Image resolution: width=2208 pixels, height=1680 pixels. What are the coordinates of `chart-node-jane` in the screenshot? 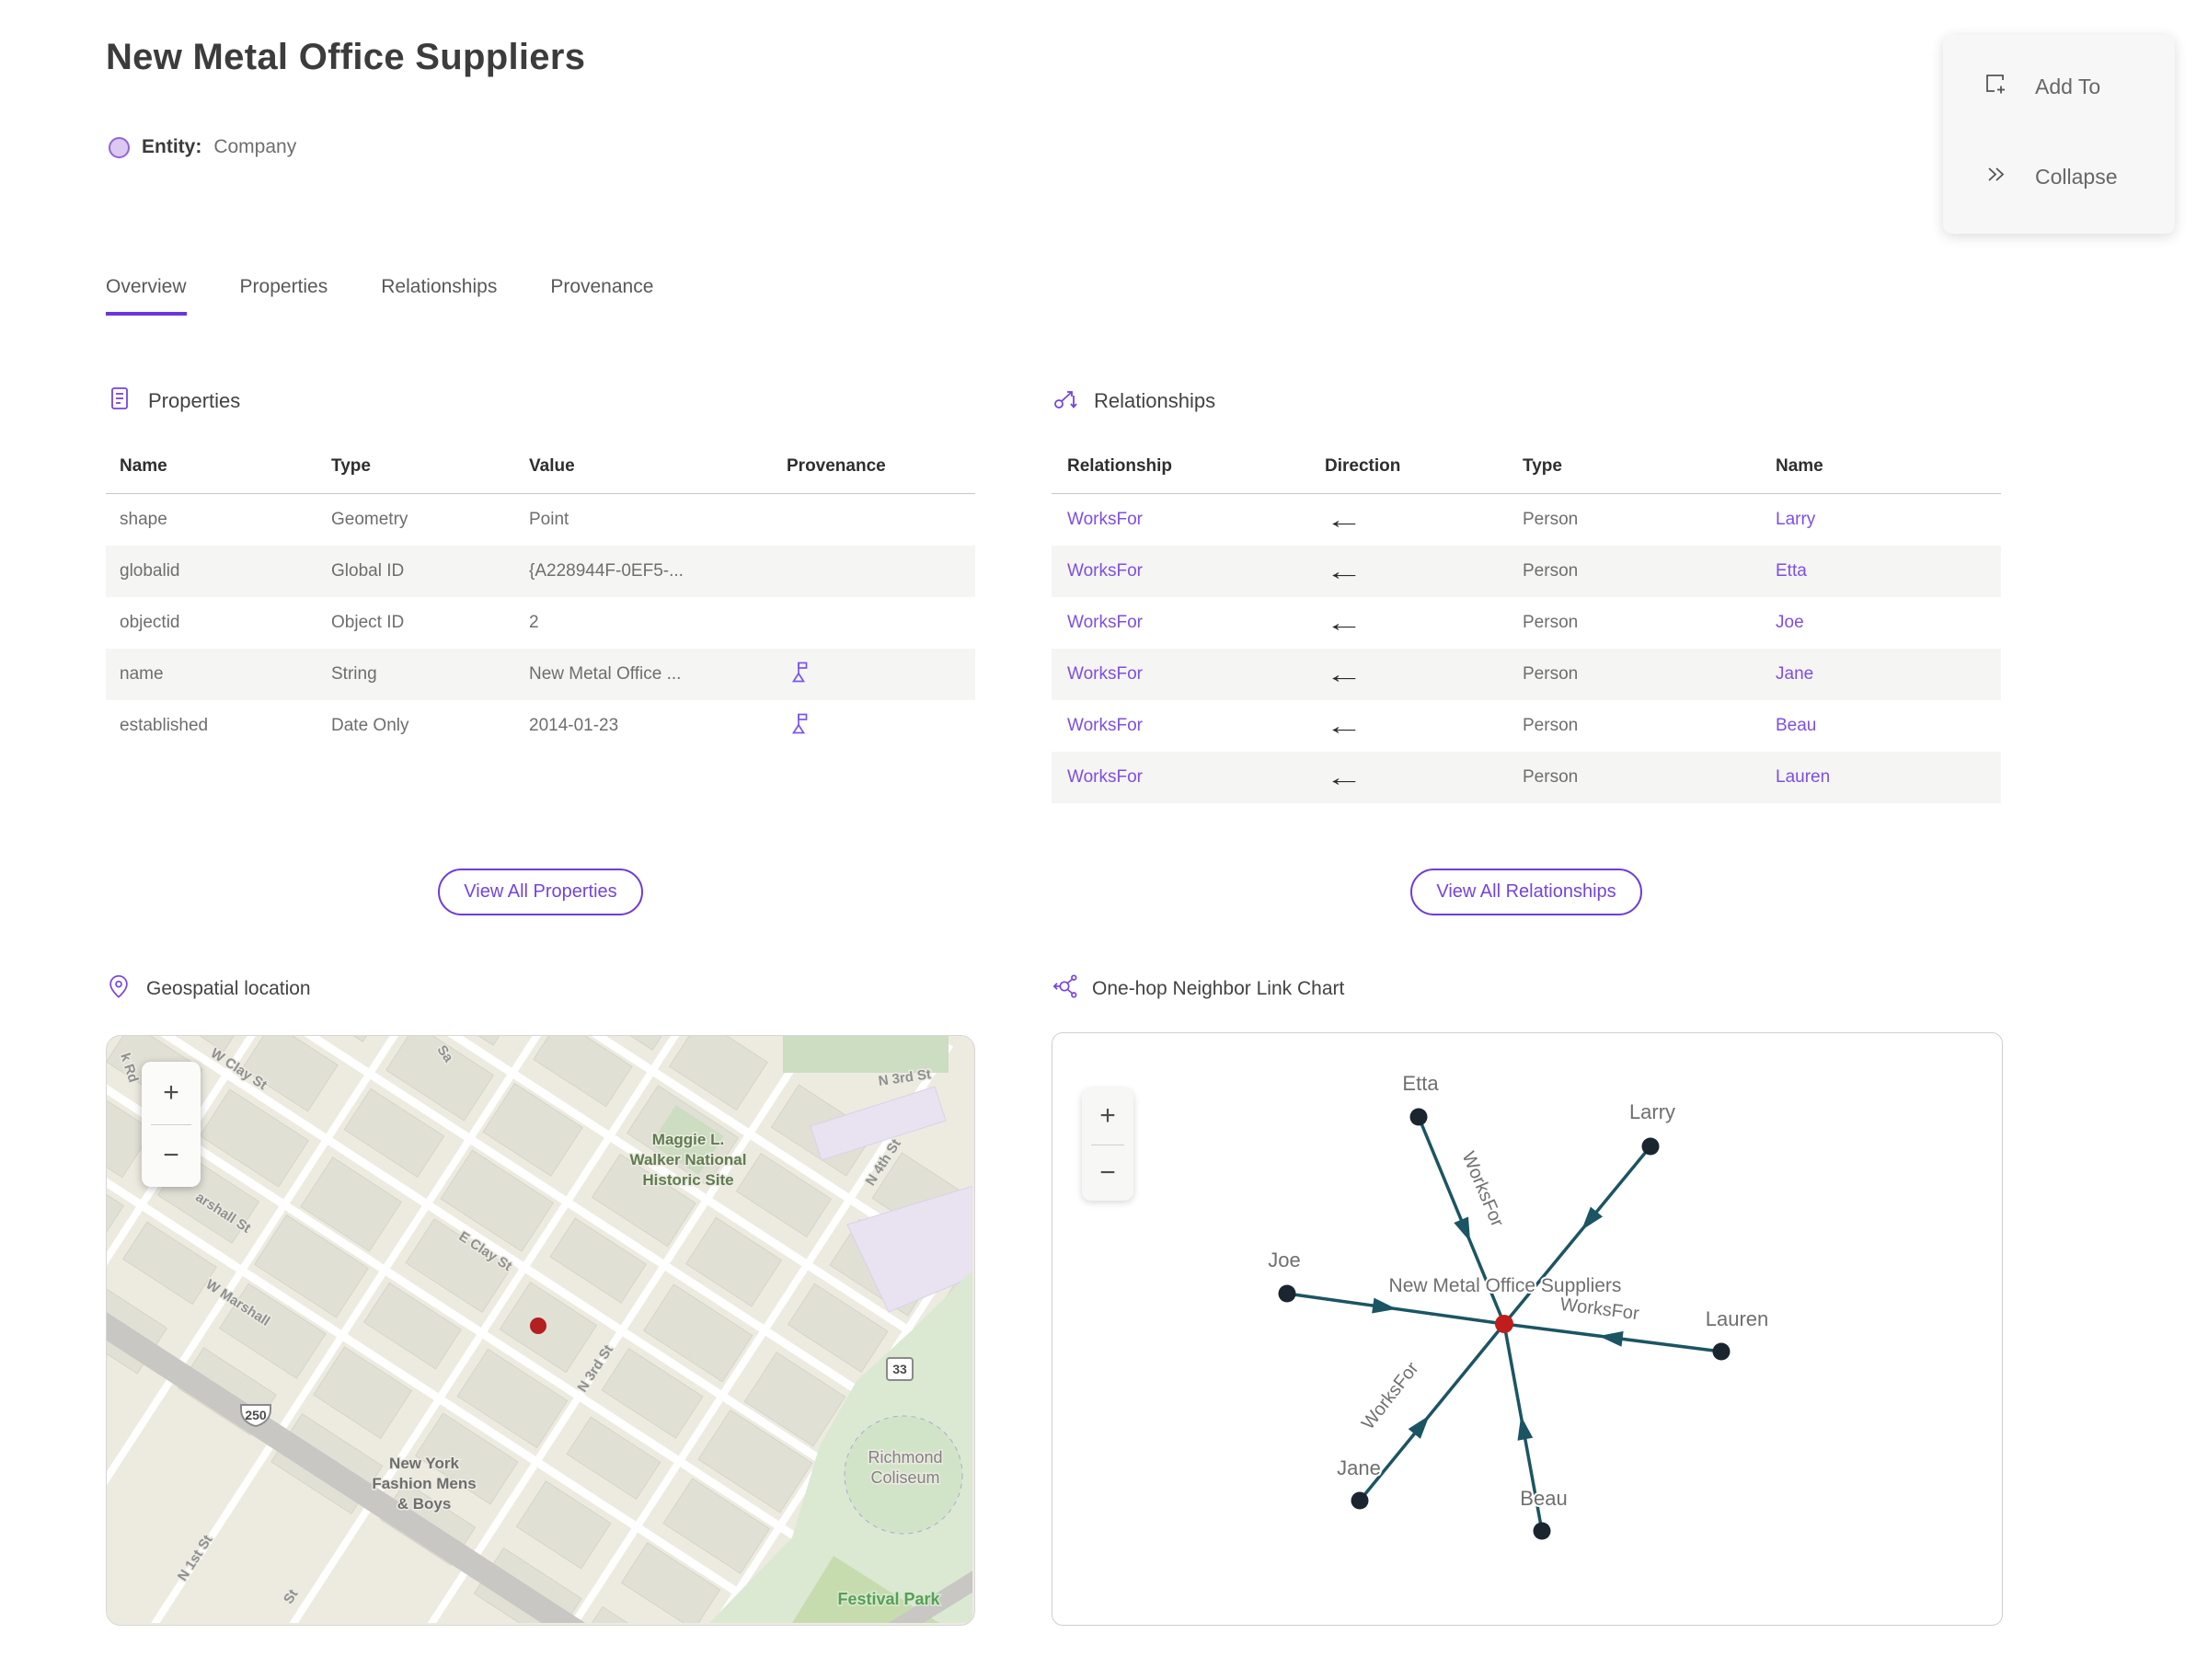 It's located at (1360, 1500).